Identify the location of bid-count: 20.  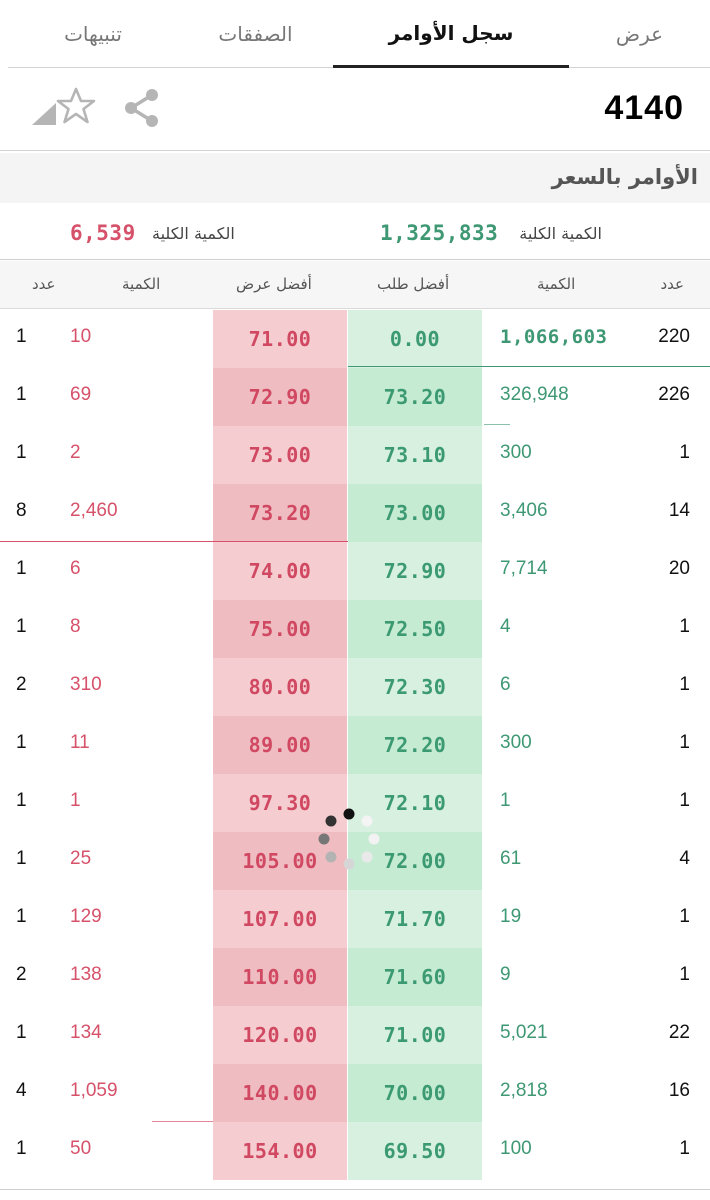
(679, 568).